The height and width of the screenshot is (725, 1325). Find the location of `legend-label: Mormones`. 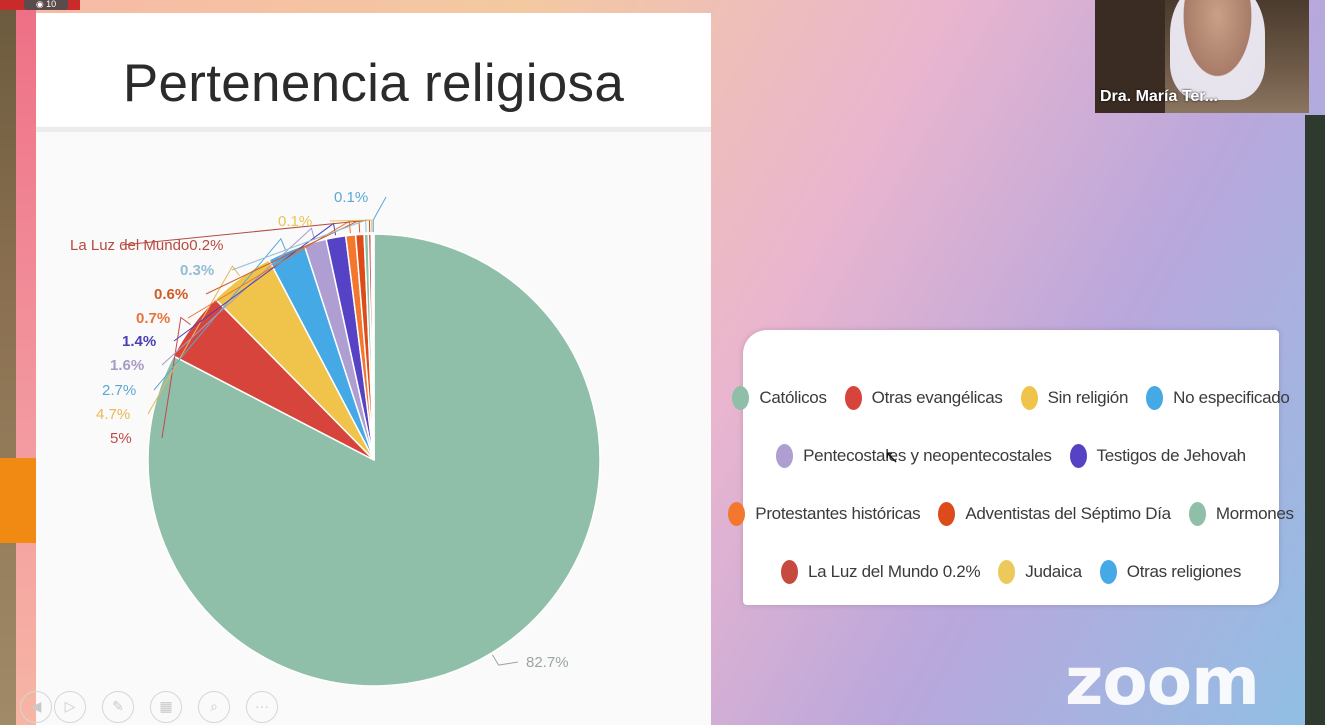

legend-label: Mormones is located at coordinates (1254, 513).